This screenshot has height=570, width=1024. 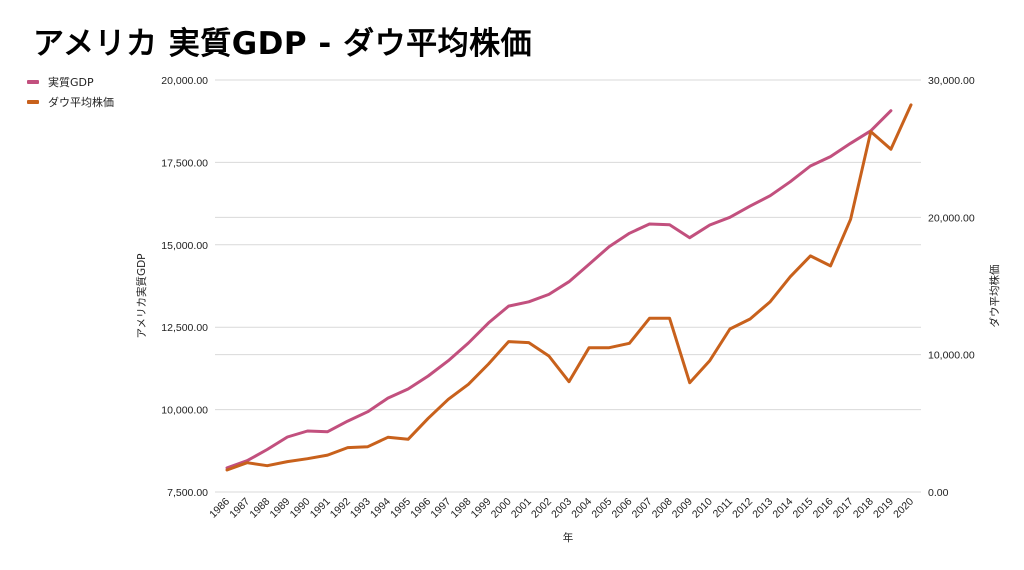 What do you see at coordinates (81, 102) in the screenshot?
I see `legend-label-dow: ダウ平均株価` at bounding box center [81, 102].